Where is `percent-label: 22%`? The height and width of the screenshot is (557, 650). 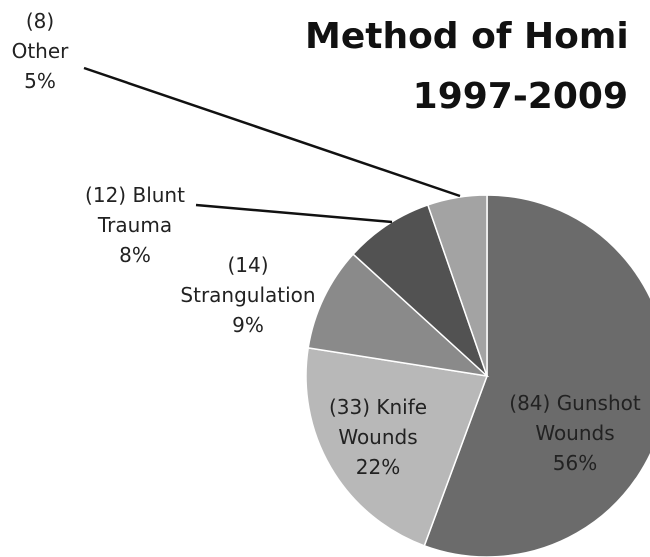
percent-label: 22% is located at coordinates (378, 467).